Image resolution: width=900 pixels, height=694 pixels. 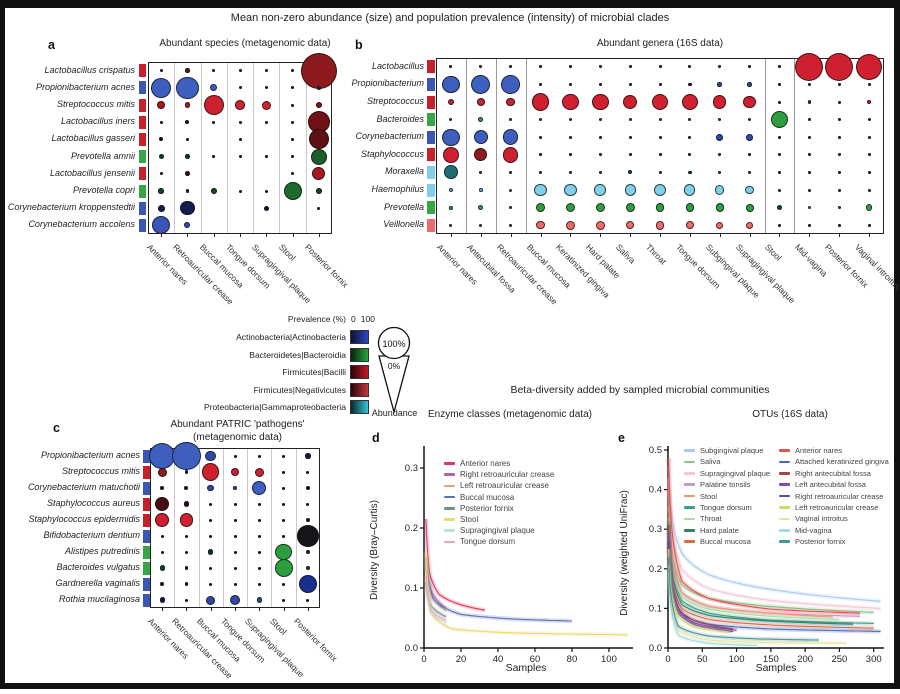 What do you see at coordinates (790, 414) in the screenshot?
I see `panel-e-title: OTUs (16S data)` at bounding box center [790, 414].